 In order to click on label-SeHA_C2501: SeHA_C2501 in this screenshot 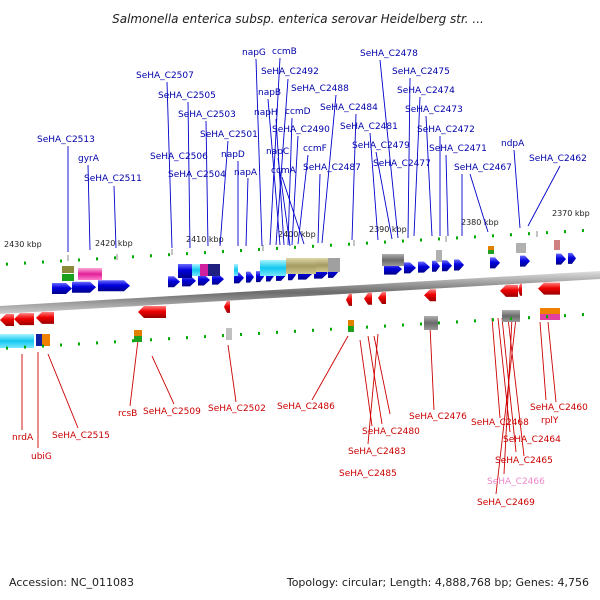, I will do `click(229, 135)`.